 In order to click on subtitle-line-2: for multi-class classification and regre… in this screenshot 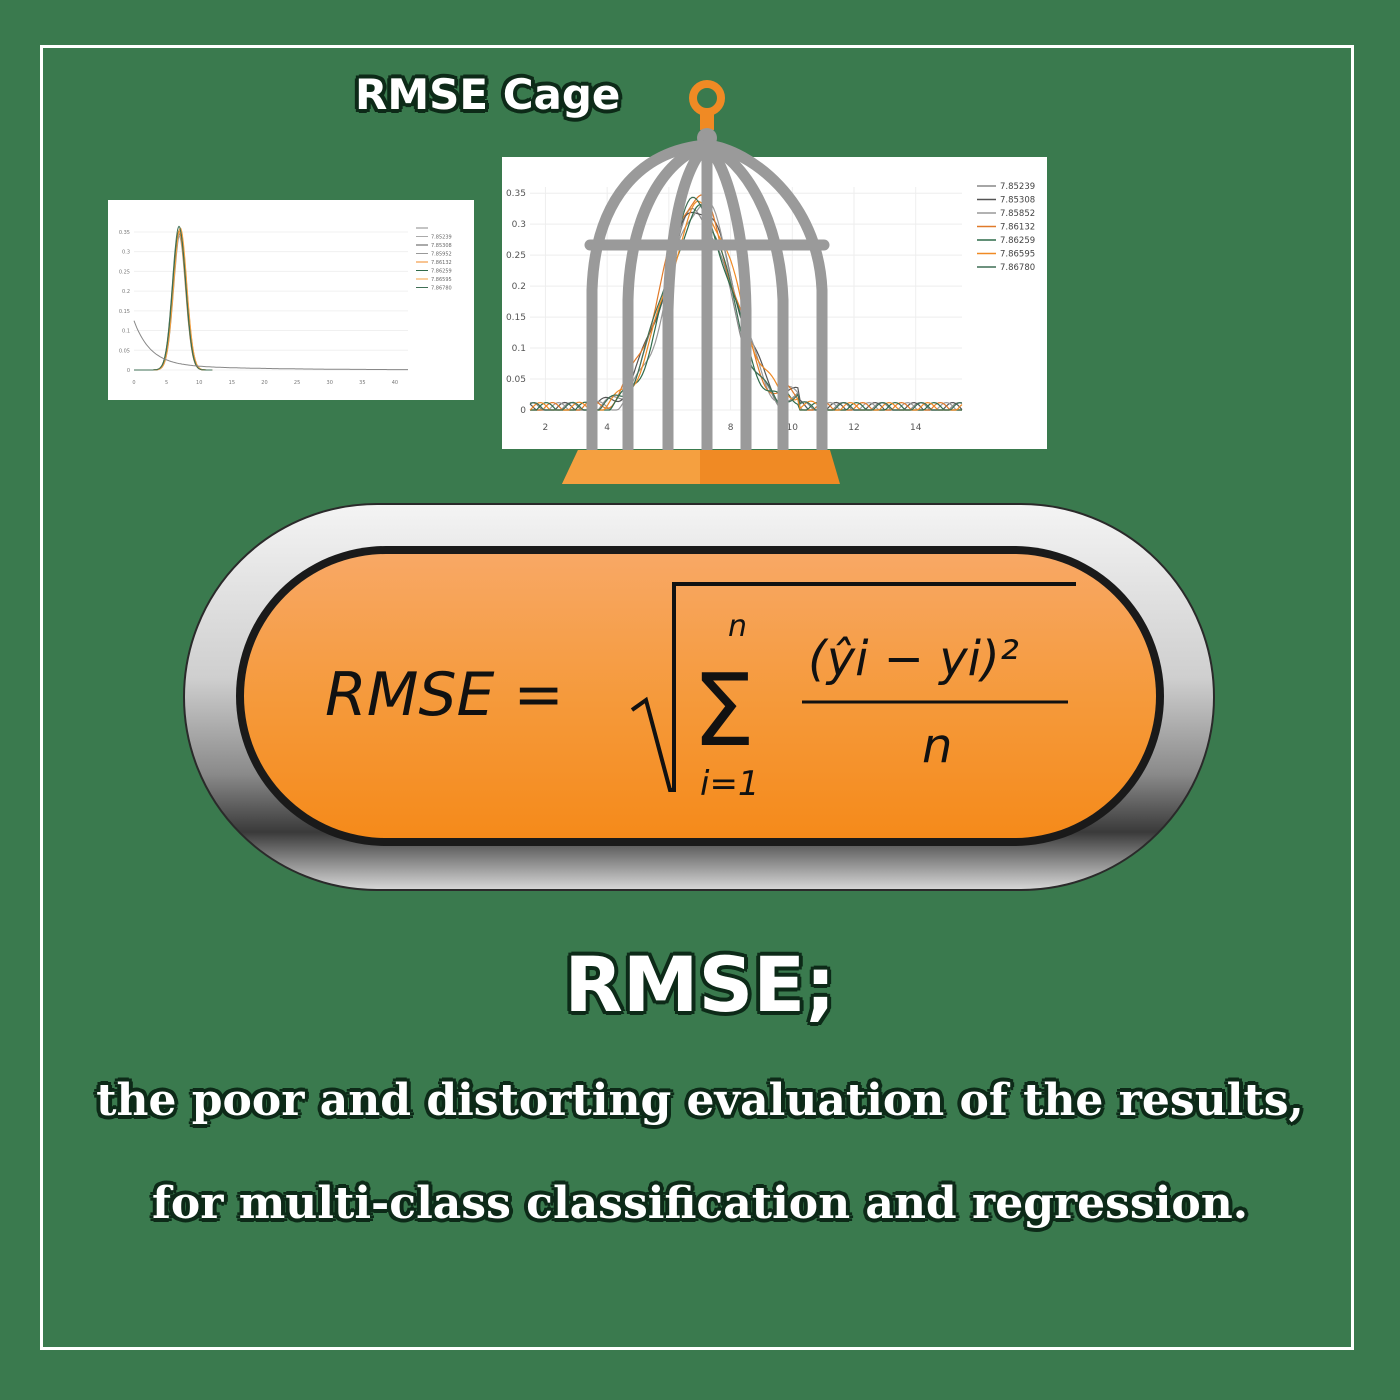, I will do `click(700, 1203)`.